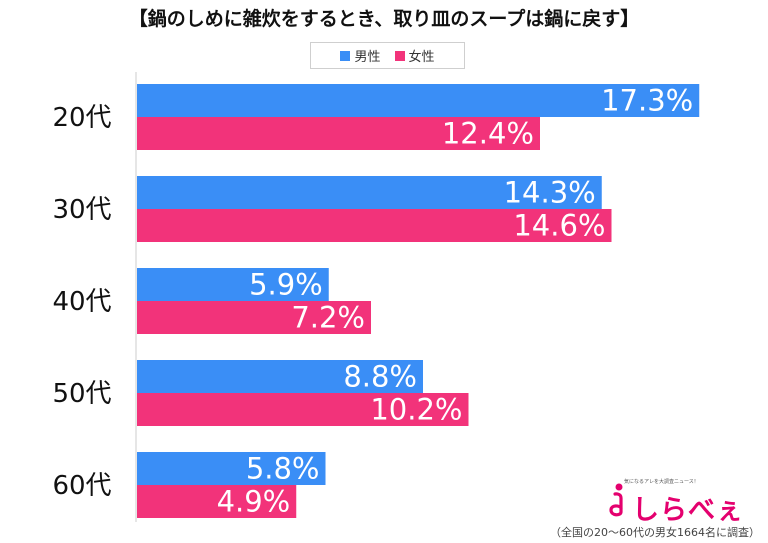 The image size is (768, 543). What do you see at coordinates (81, 394) in the screenshot?
I see `category-label: 50代` at bounding box center [81, 394].